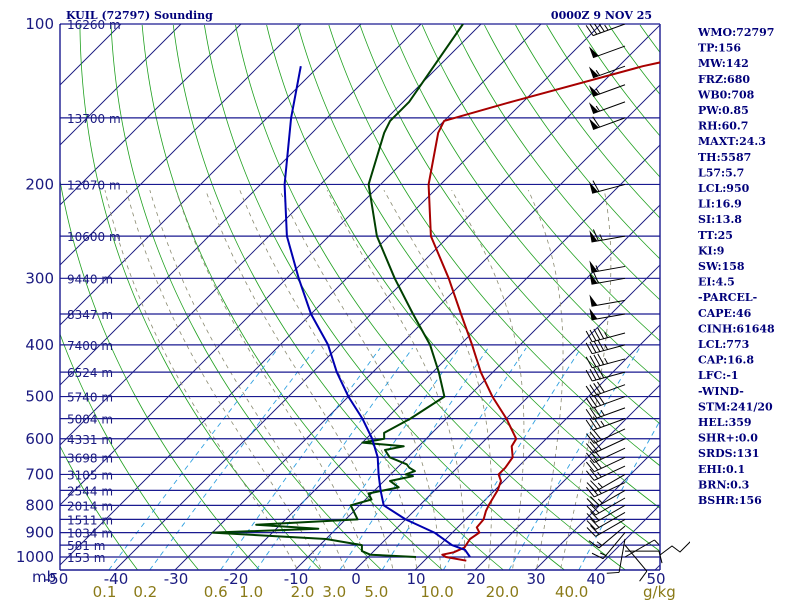 The image size is (800, 600). What do you see at coordinates (356, 579) in the screenshot?
I see `temperature-tick-label: 0` at bounding box center [356, 579].